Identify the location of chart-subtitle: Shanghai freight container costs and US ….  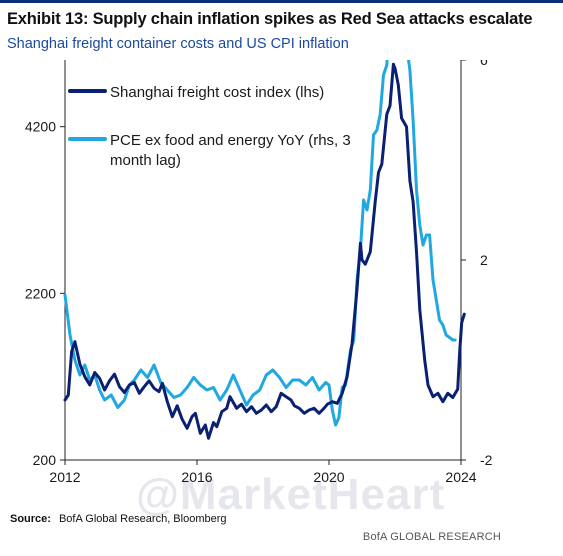
(178, 44).